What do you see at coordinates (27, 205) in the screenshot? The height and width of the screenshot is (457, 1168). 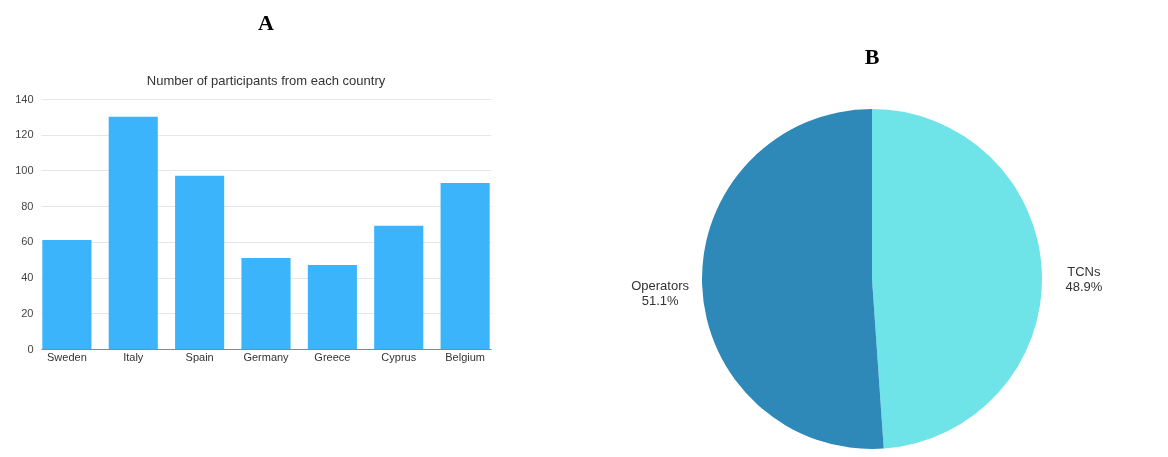 I see `y-tick-label: 80` at bounding box center [27, 205].